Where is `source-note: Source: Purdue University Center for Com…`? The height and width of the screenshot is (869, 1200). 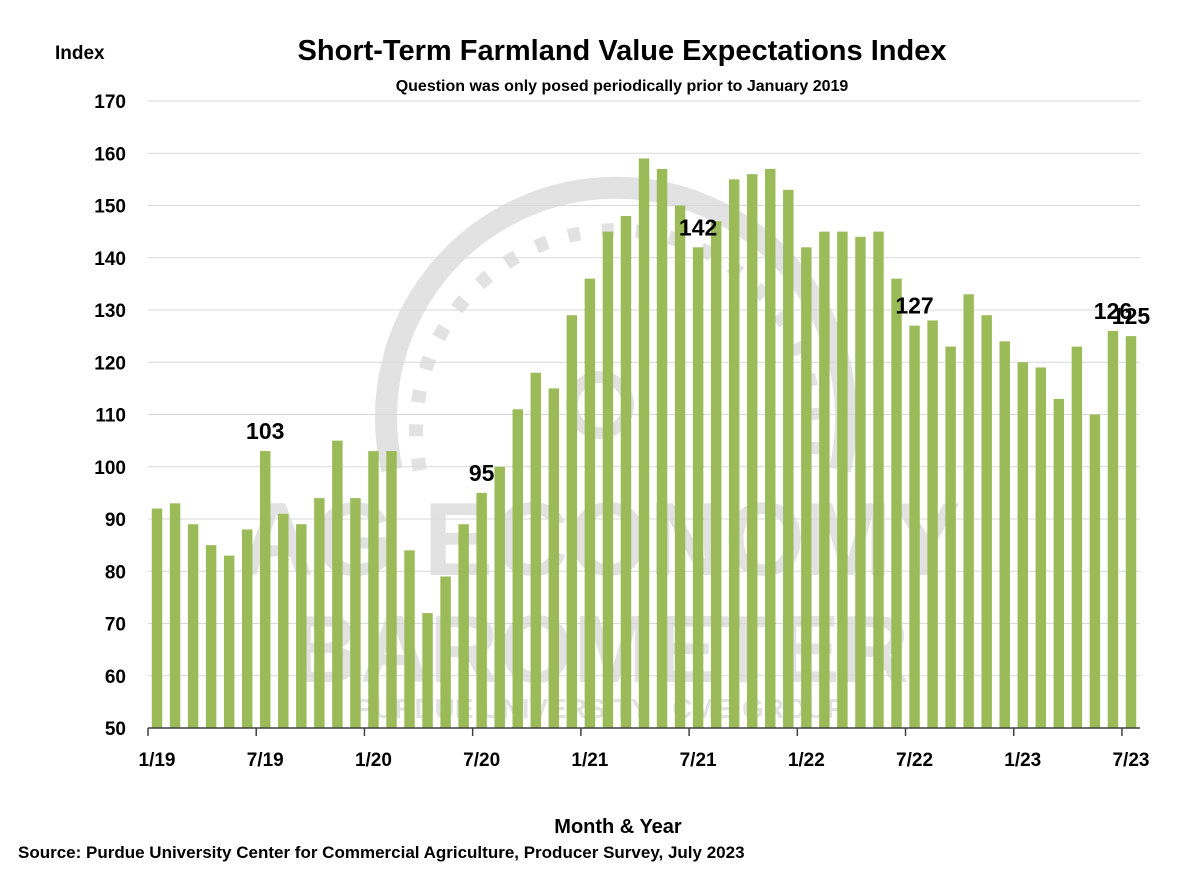
source-note: Source: Purdue University Center for Com… is located at coordinates (381, 852).